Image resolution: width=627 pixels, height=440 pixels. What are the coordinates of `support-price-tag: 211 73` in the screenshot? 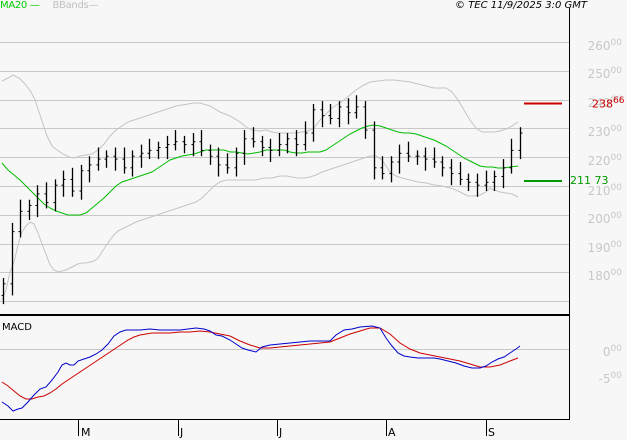 It's located at (589, 180).